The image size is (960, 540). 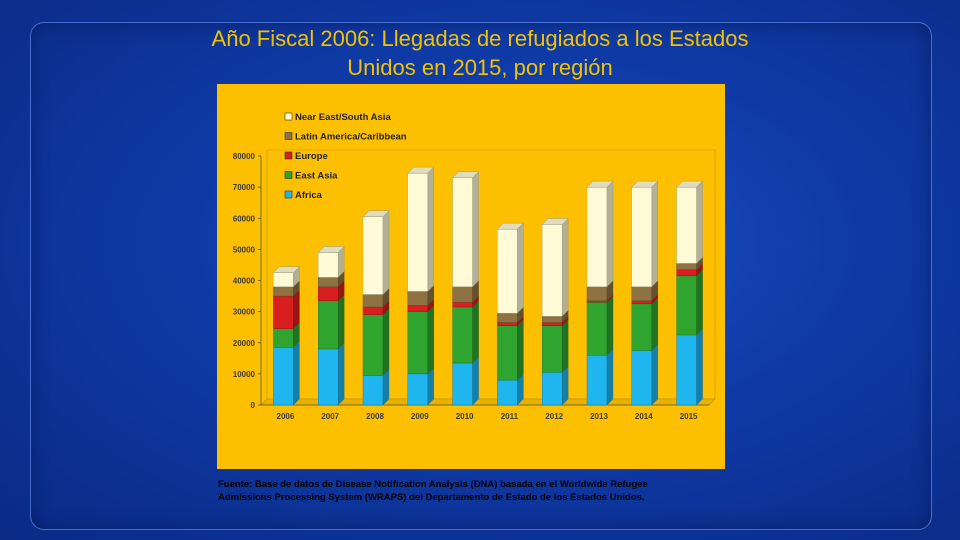 What do you see at coordinates (689, 416) in the screenshot?
I see `x-tick-label: 2015` at bounding box center [689, 416].